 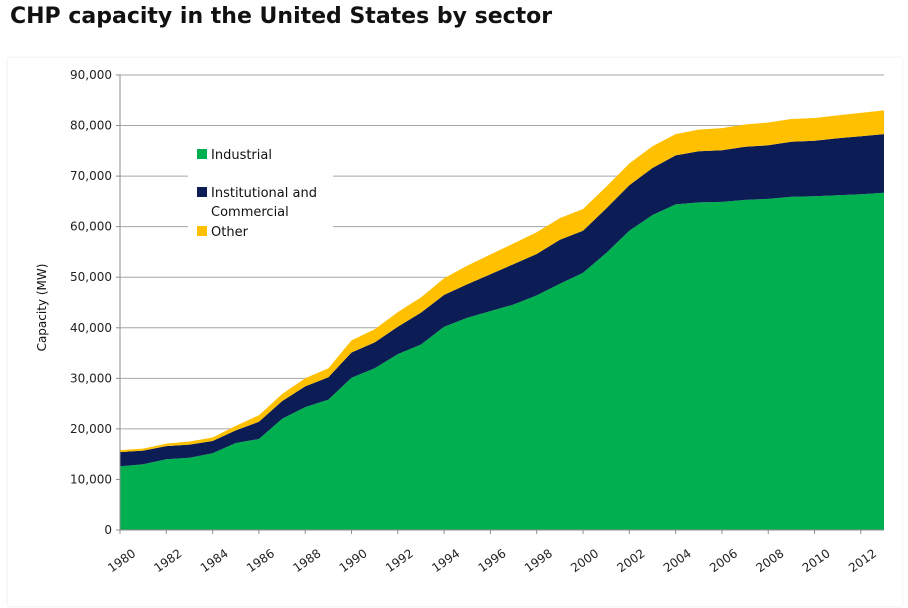 I want to click on legend-label-other: Other, so click(x=230, y=232).